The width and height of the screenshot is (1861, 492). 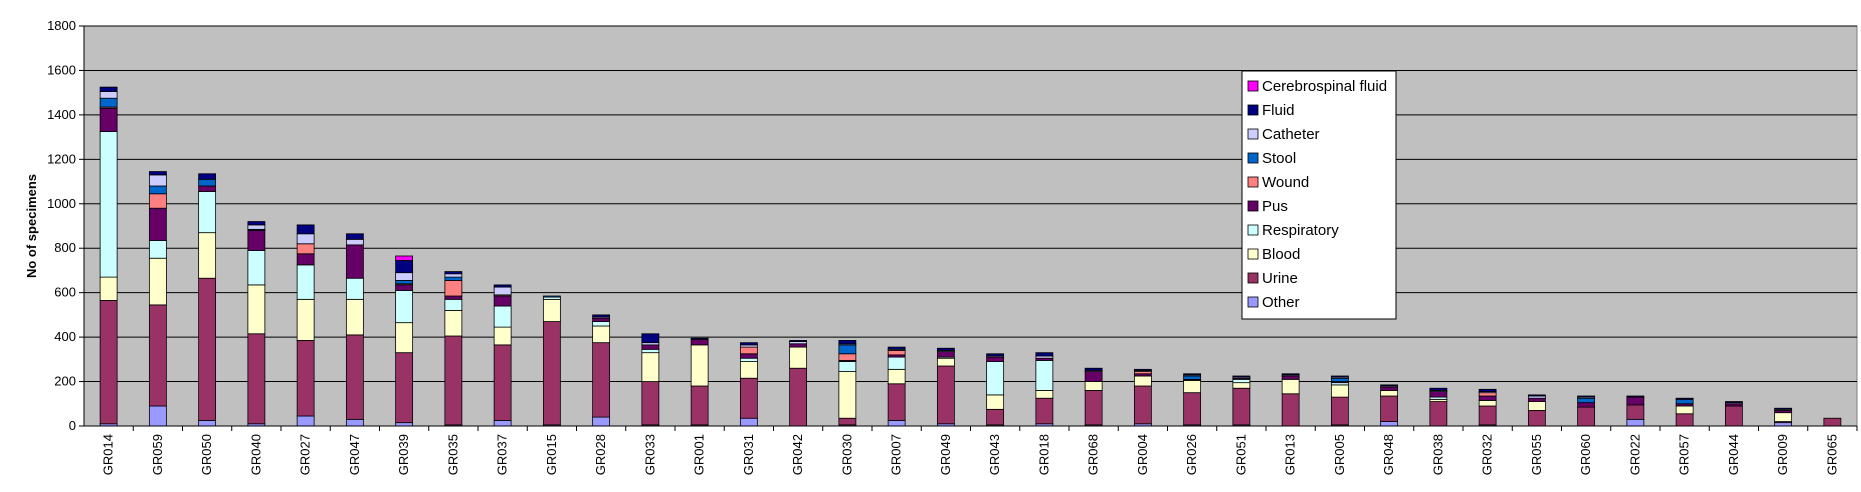 What do you see at coordinates (61, 25) in the screenshot?
I see `y-tick-label: 1800` at bounding box center [61, 25].